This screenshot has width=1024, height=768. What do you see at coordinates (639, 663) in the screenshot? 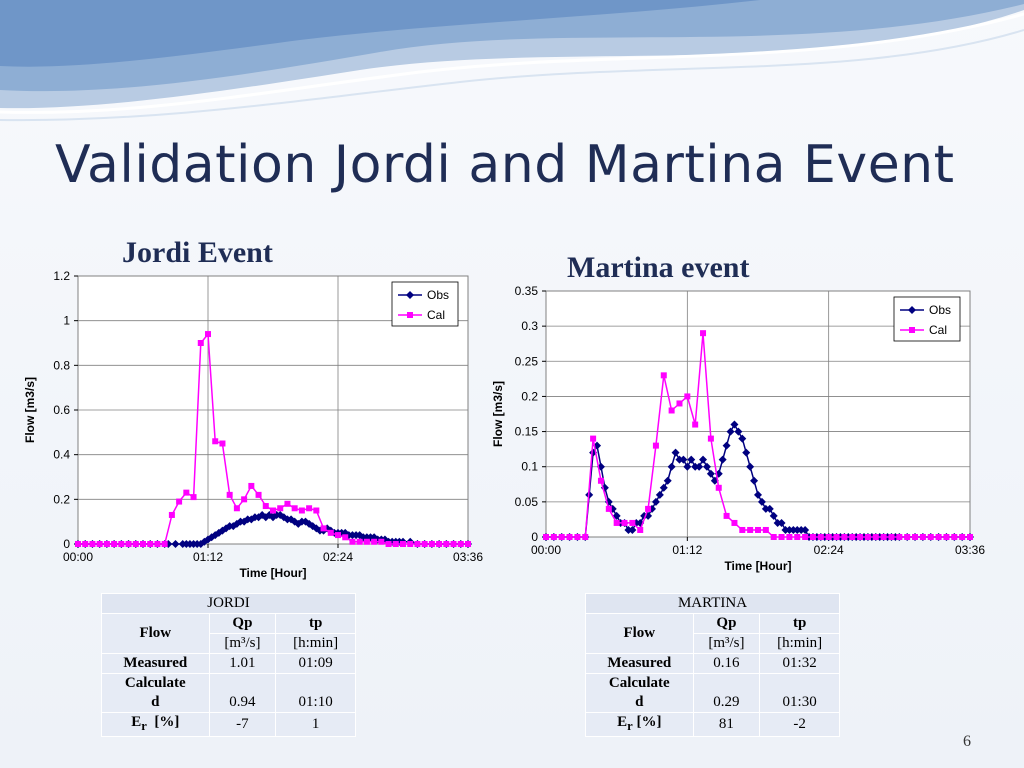
I see `measured-label: Measured` at bounding box center [639, 663].